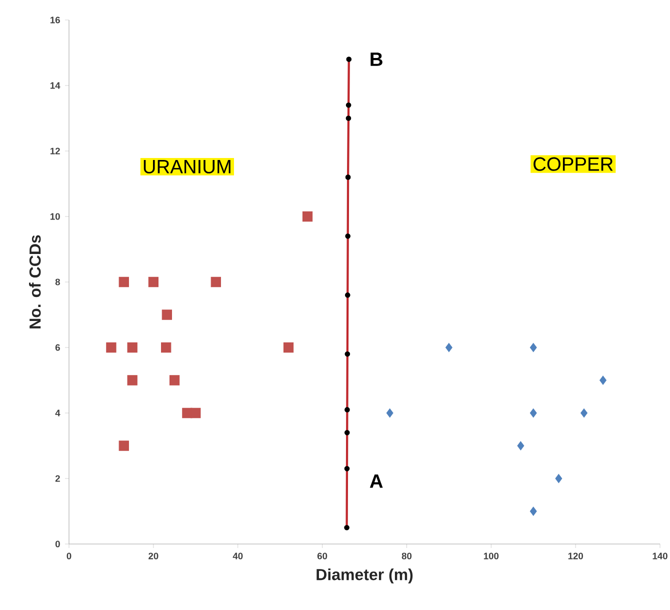 The width and height of the screenshot is (670, 610). Describe the element at coordinates (376, 481) in the screenshot. I see `annotation: A` at that location.